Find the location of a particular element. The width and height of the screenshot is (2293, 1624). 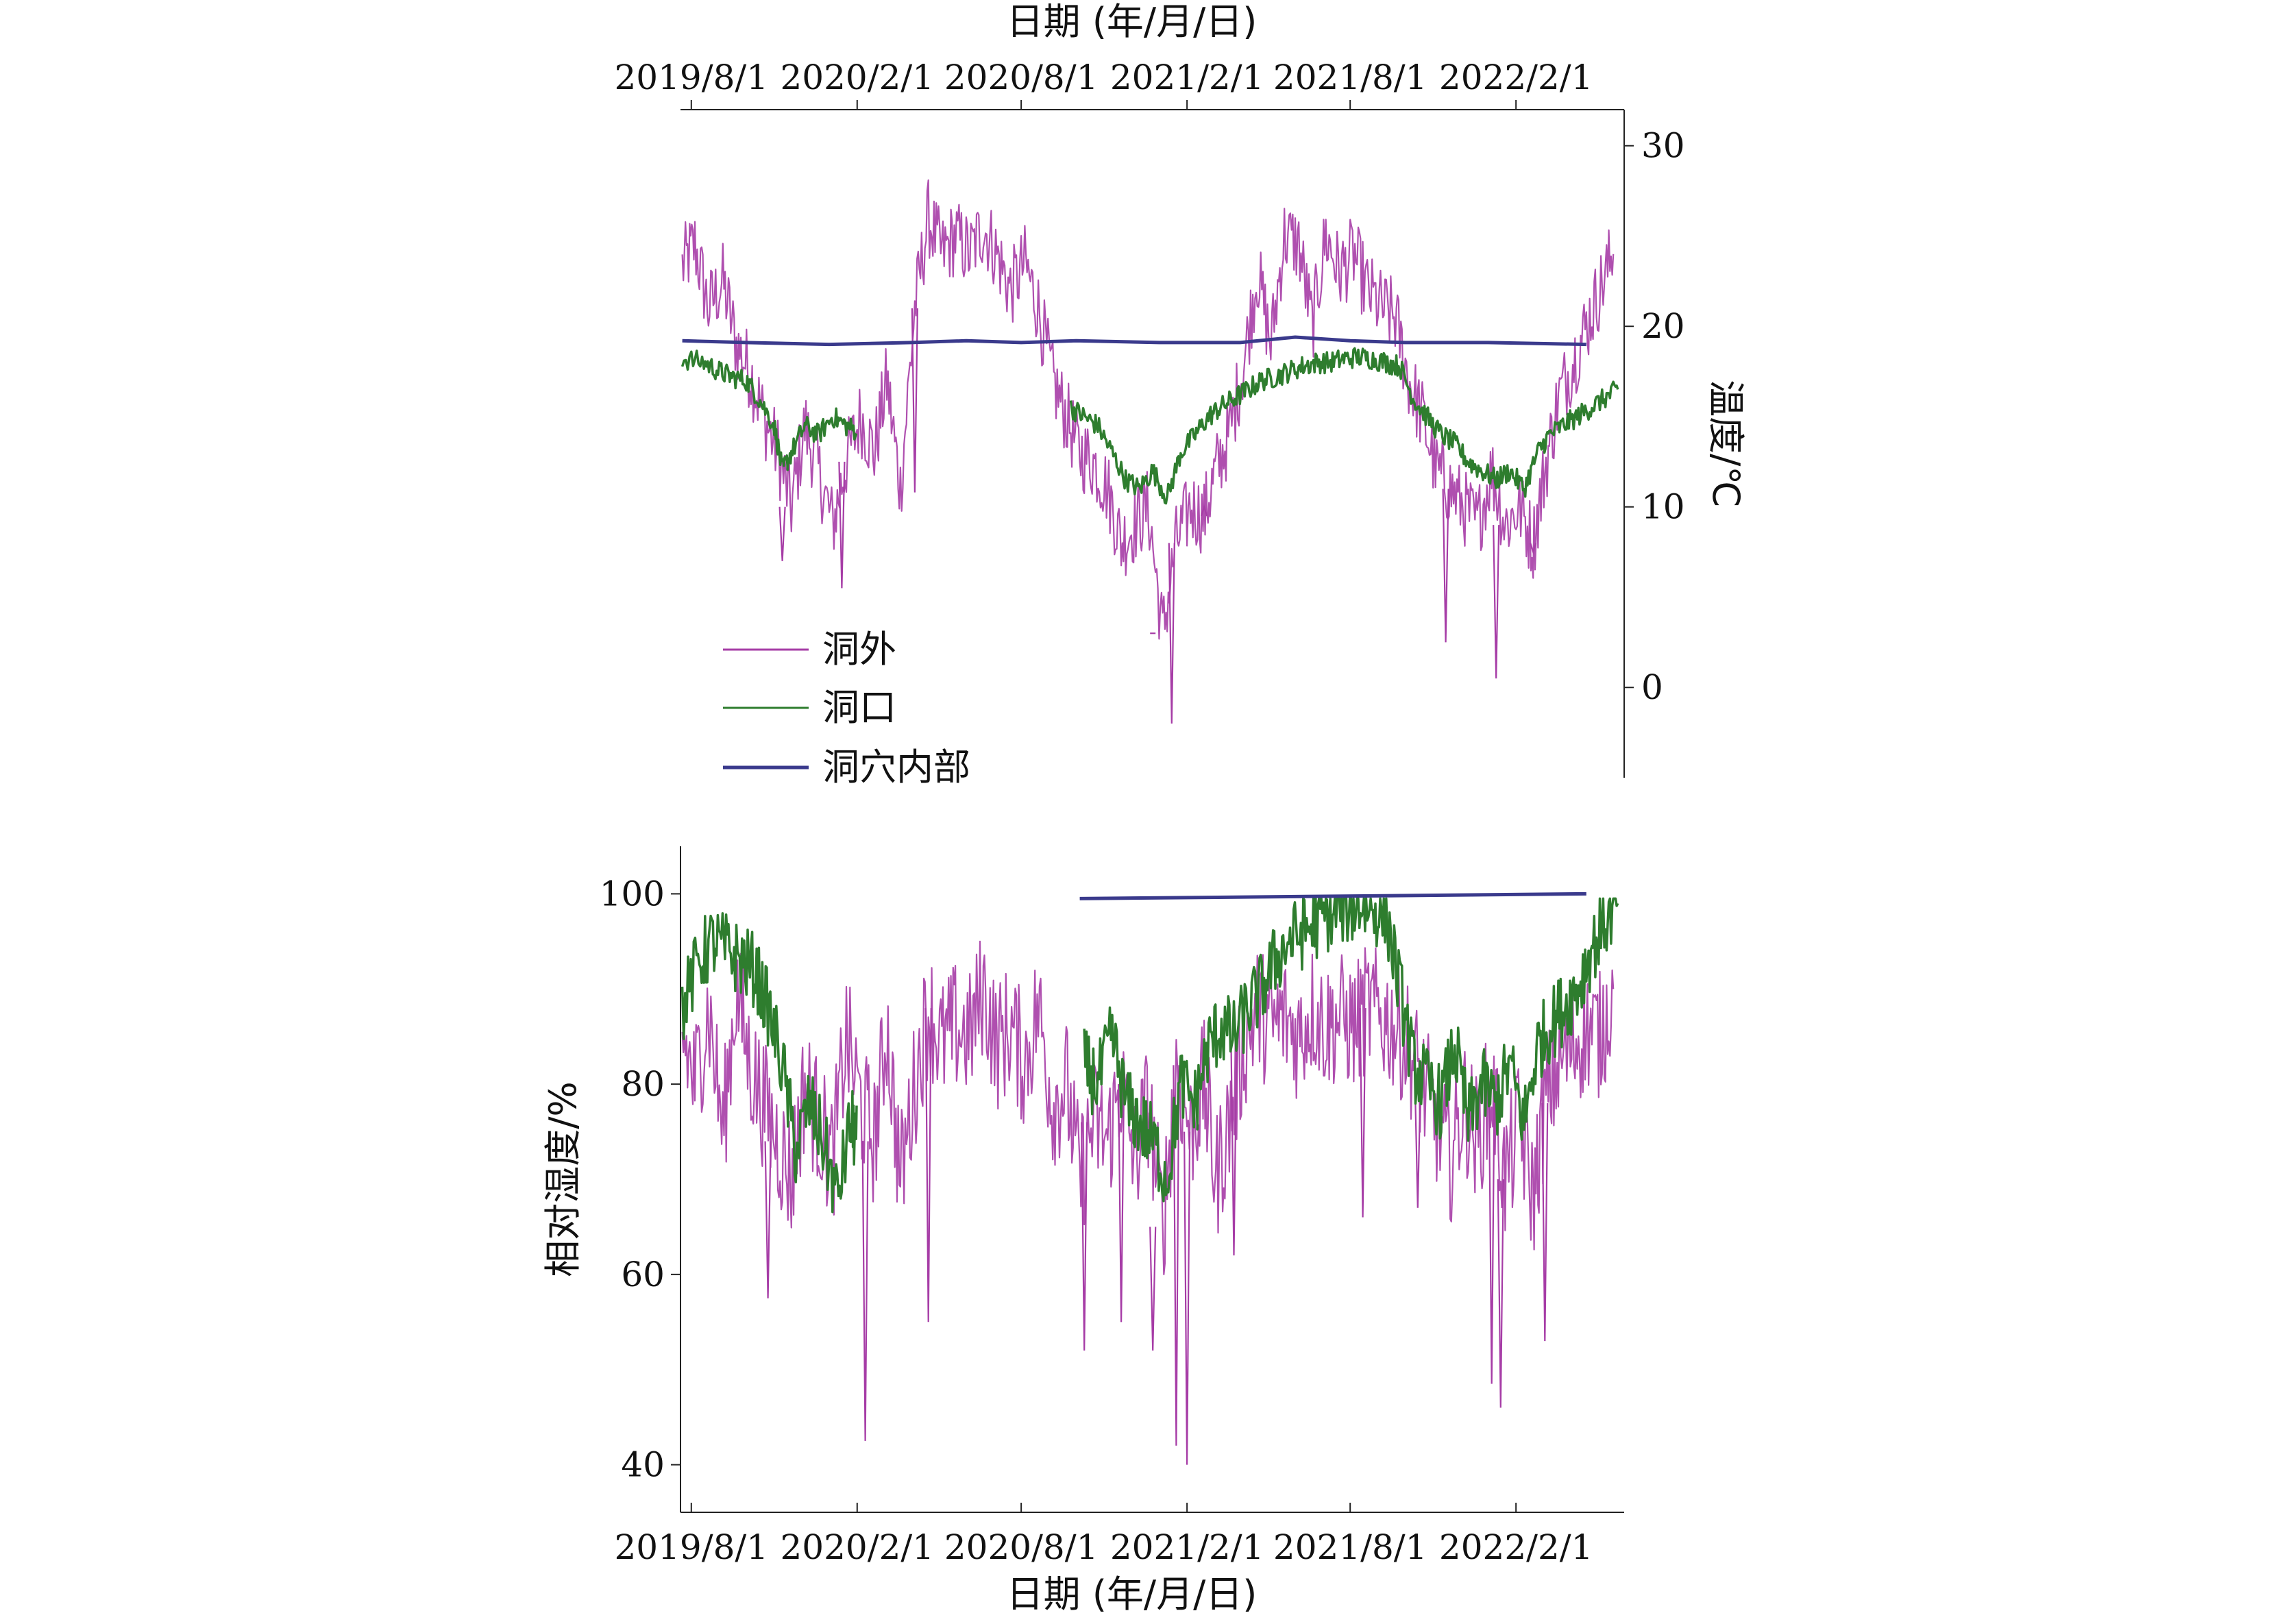

y-tick-label: 10 is located at coordinates (1663, 507).